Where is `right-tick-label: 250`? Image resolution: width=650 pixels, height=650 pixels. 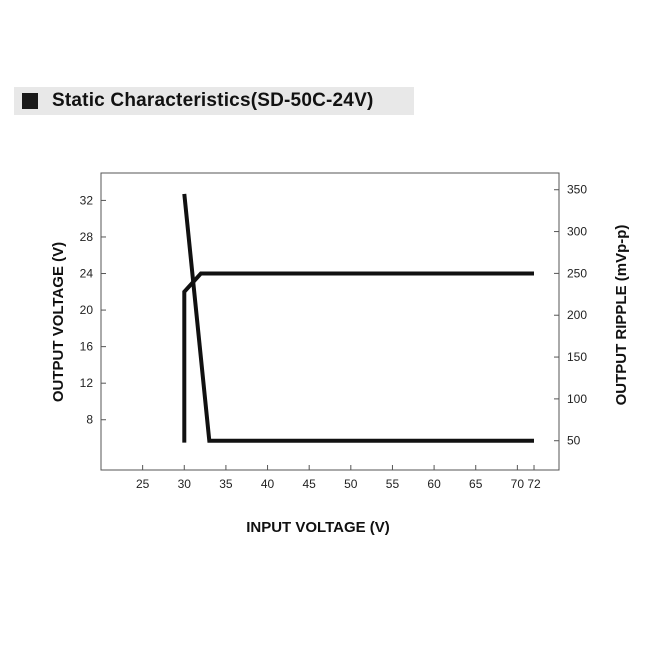 right-tick-label: 250 is located at coordinates (577, 273).